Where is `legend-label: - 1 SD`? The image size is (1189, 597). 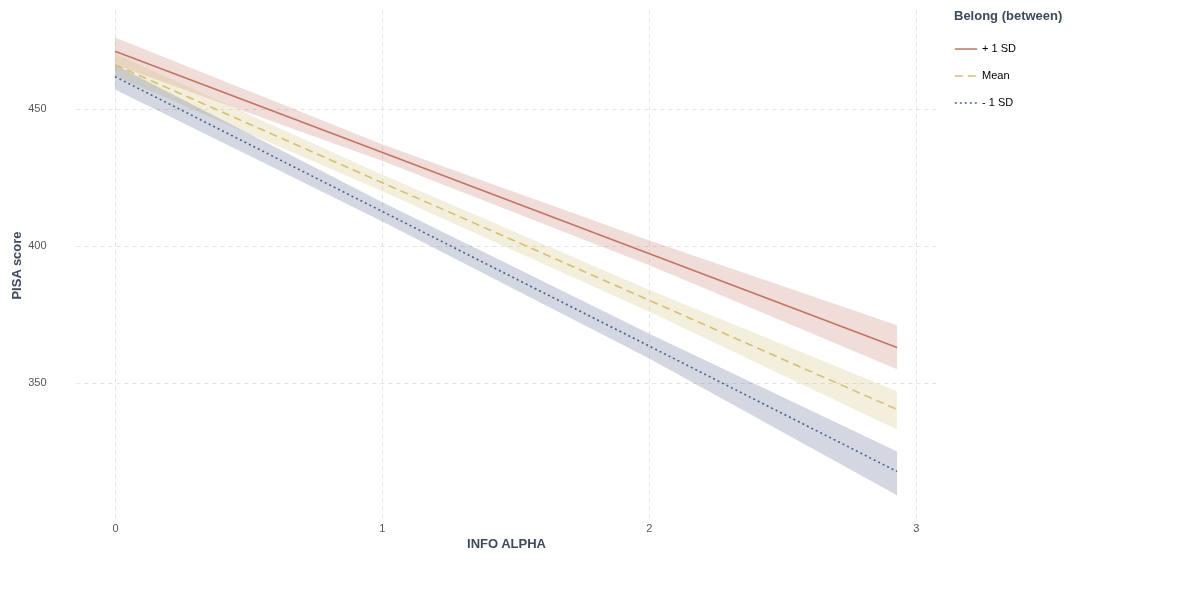 legend-label: - 1 SD is located at coordinates (998, 102).